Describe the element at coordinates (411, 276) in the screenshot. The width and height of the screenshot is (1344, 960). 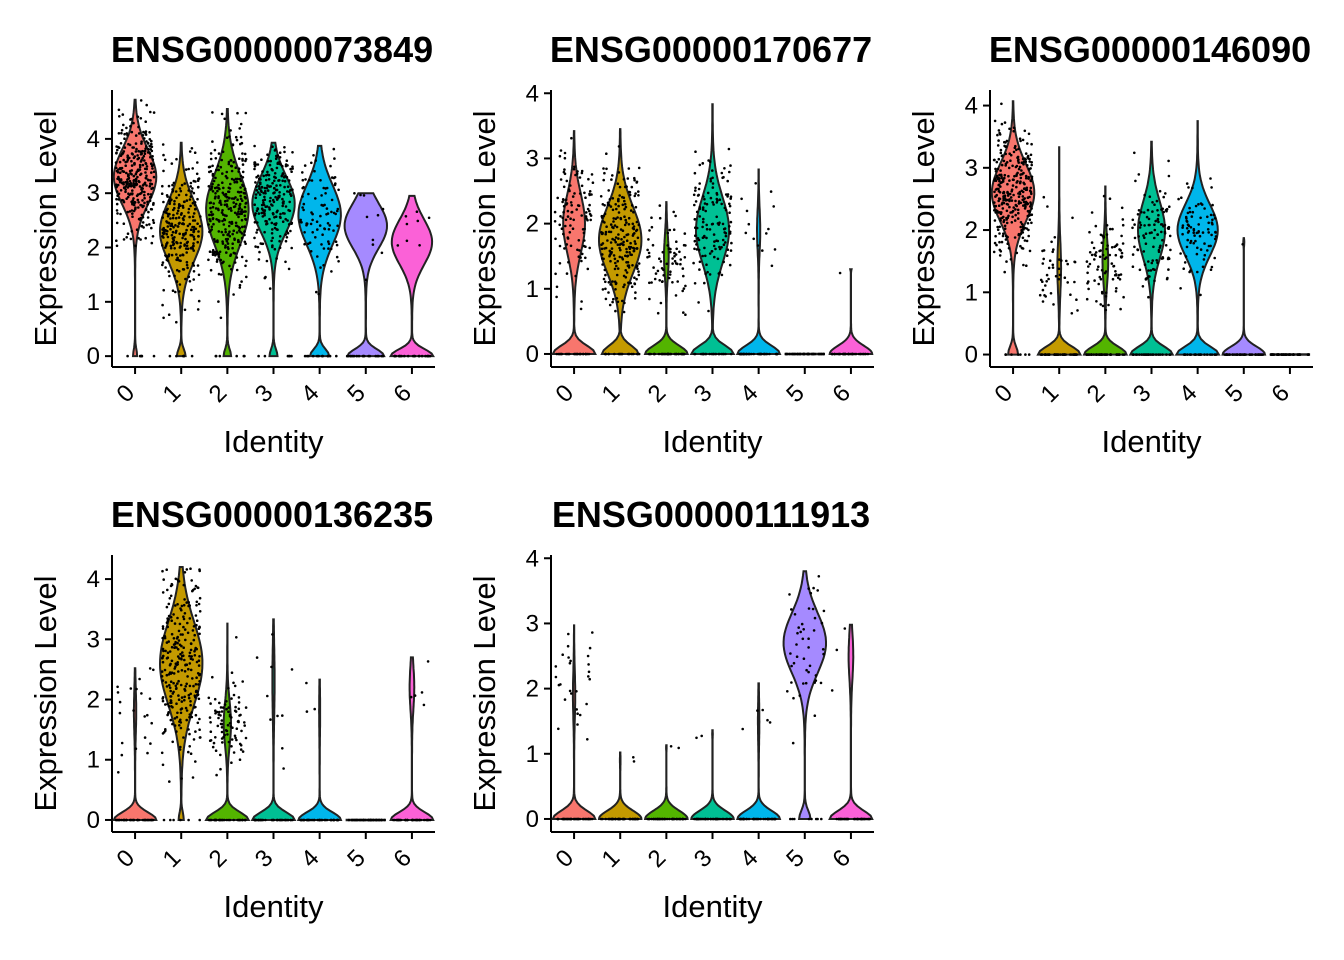
I see `violin` at that location.